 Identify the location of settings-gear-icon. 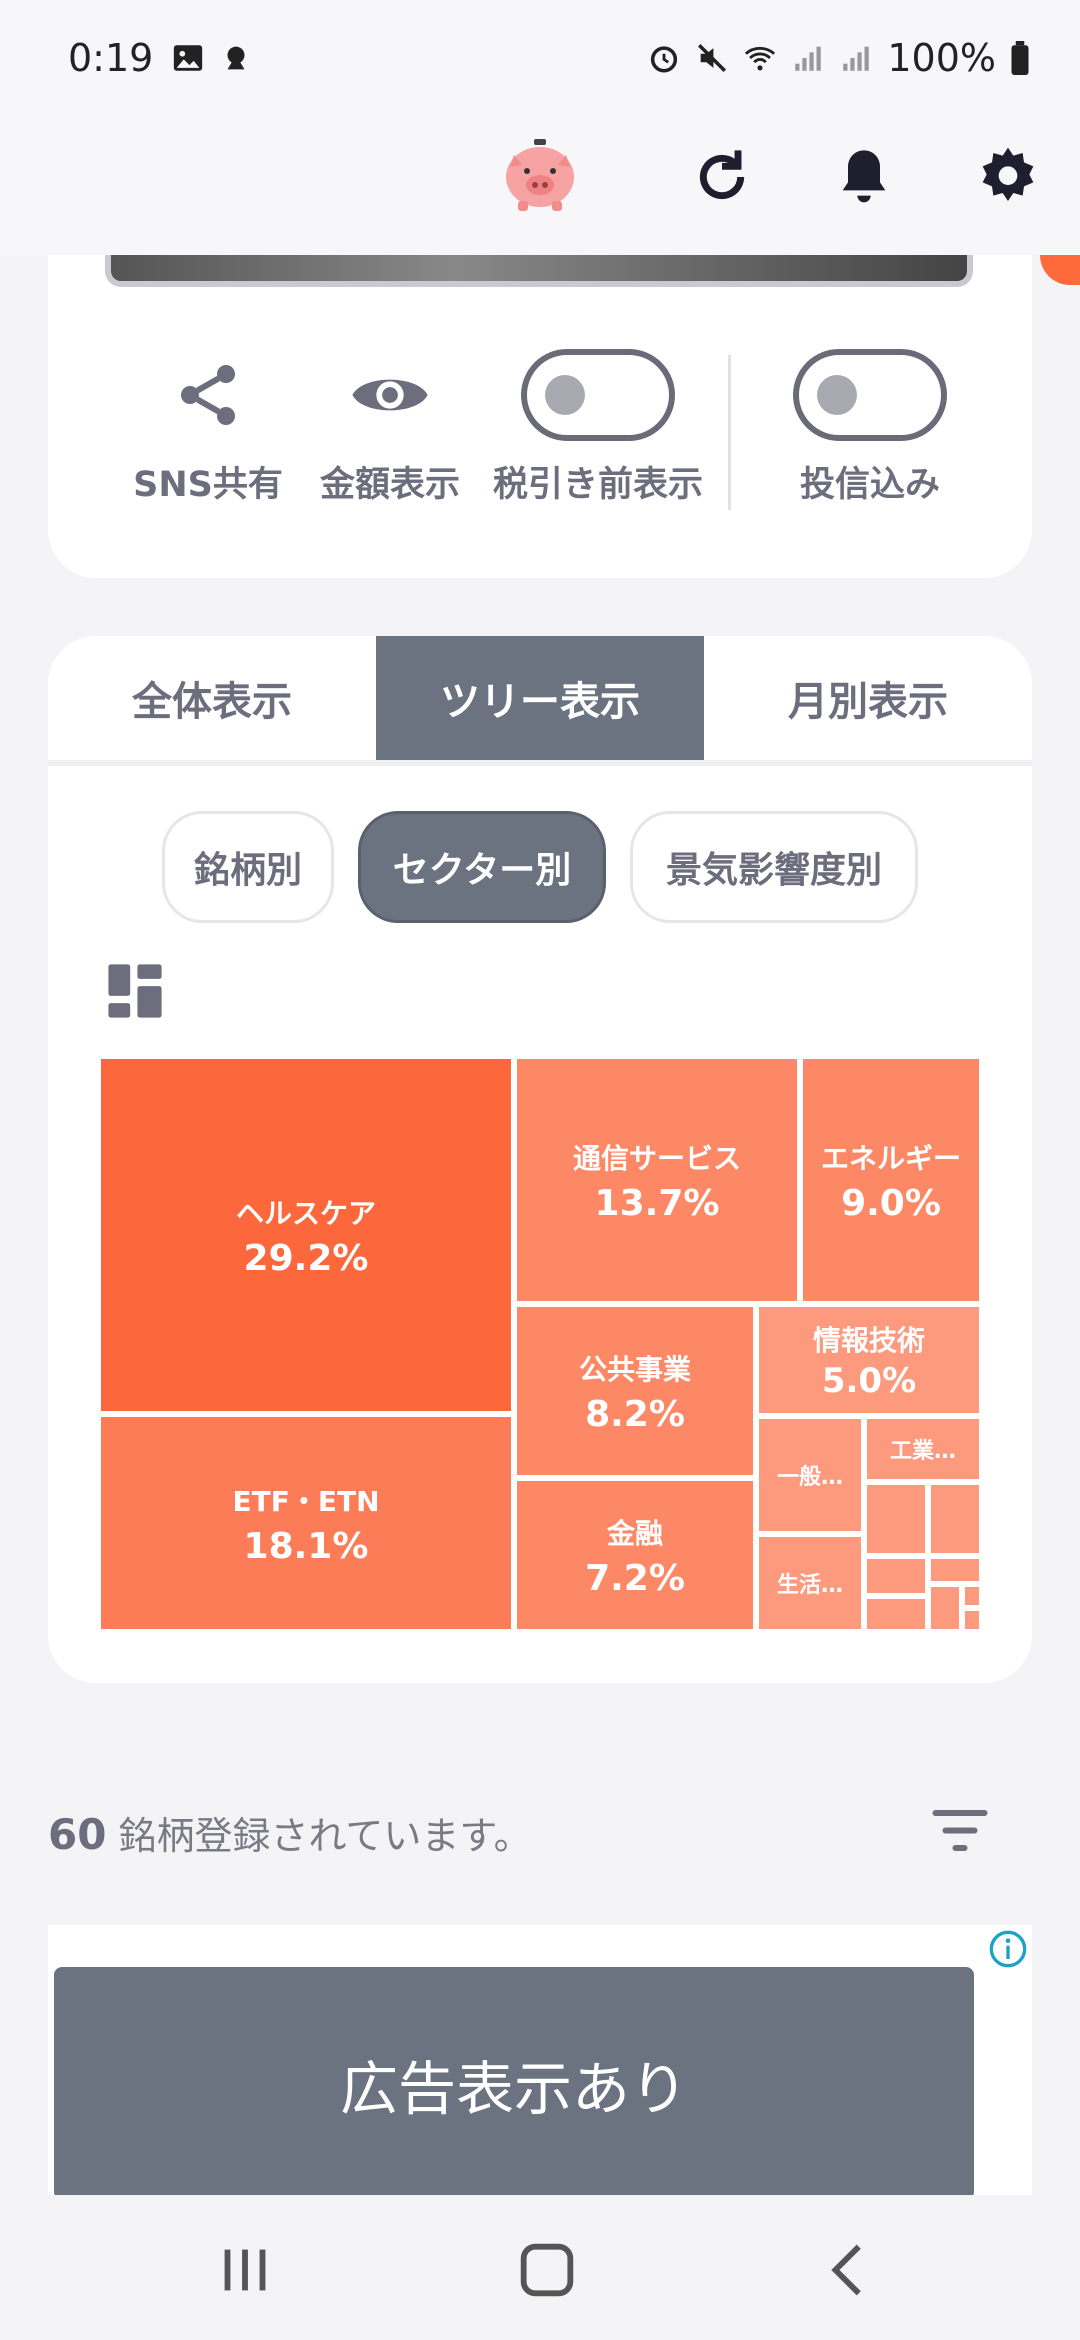
(1008, 177).